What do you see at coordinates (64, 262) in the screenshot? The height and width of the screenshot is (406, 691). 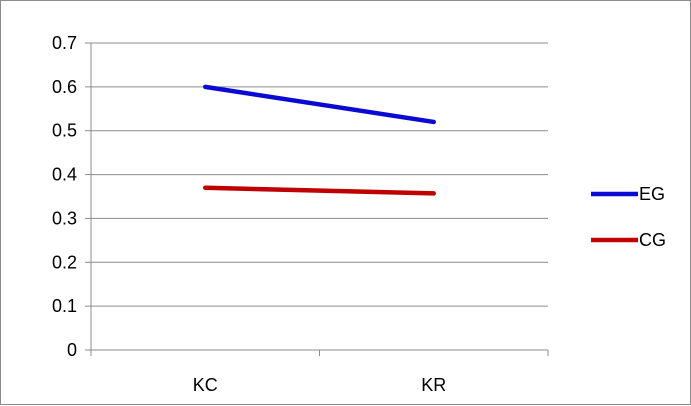 I see `y-tick-label: 0.2` at bounding box center [64, 262].